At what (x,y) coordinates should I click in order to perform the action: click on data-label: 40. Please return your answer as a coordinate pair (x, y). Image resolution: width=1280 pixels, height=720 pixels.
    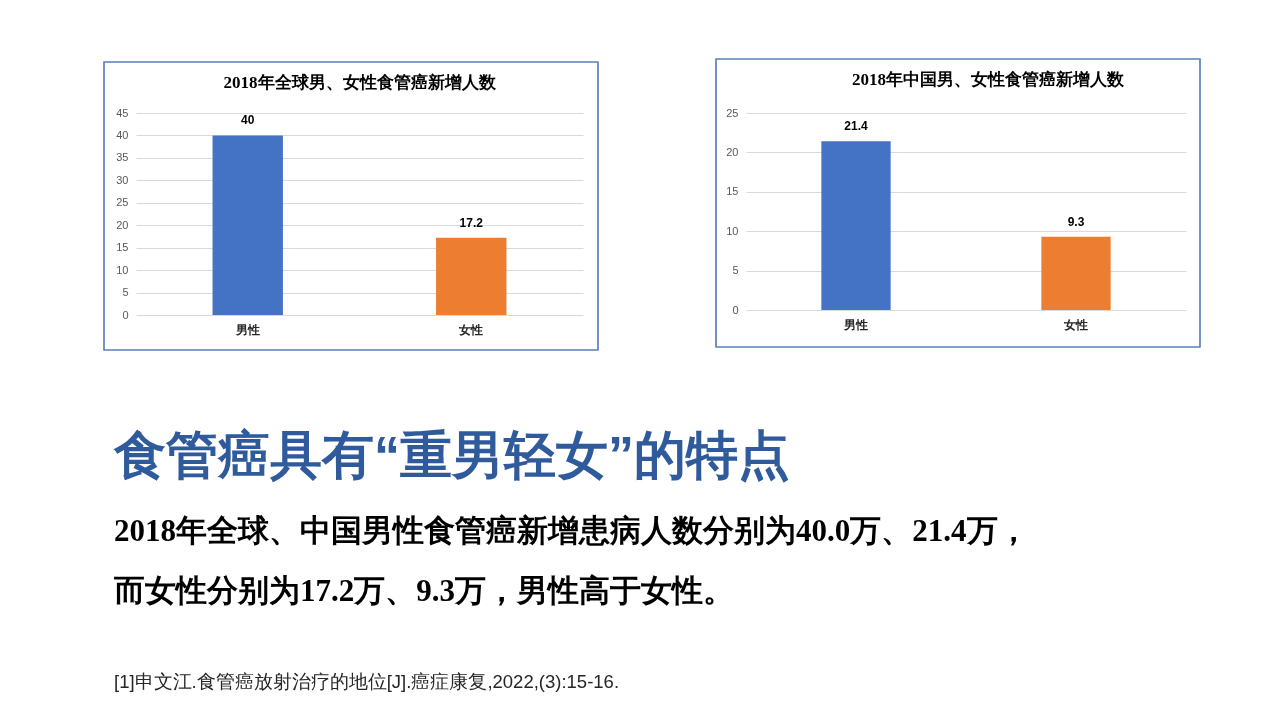
    Looking at the image, I should click on (248, 120).